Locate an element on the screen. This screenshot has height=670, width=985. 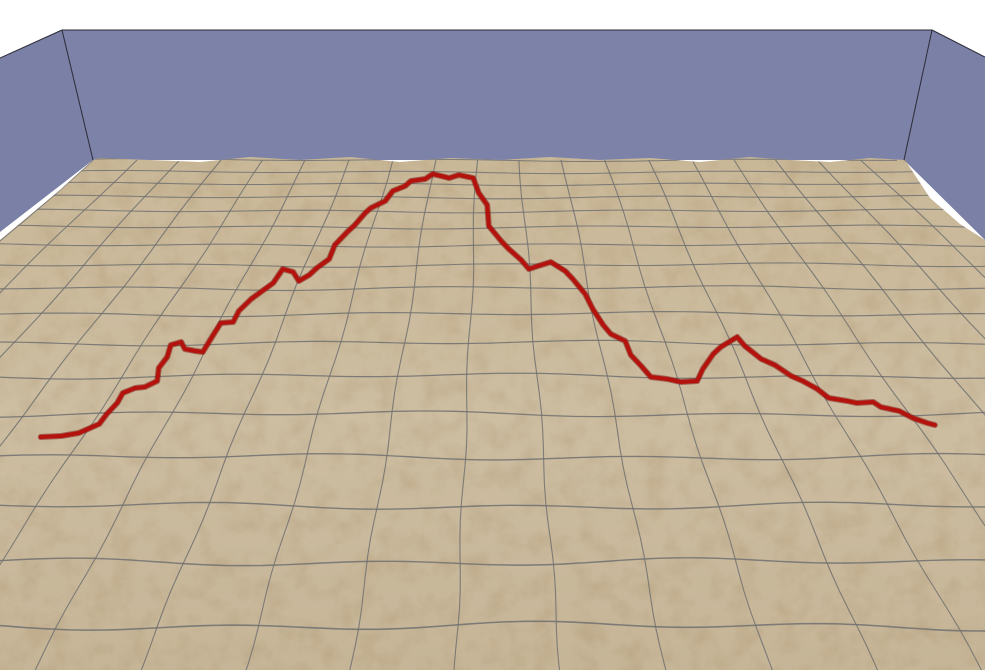
right-side-wall is located at coordinates (944, 135).